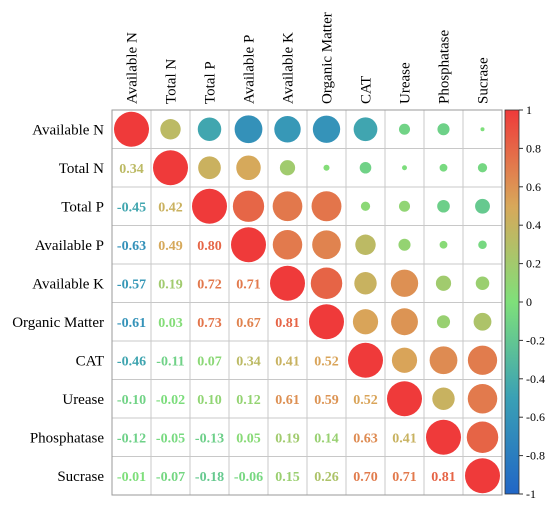 This screenshot has width=550, height=508. What do you see at coordinates (69, 246) in the screenshot?
I see `row-label-available-p: Available P` at bounding box center [69, 246].